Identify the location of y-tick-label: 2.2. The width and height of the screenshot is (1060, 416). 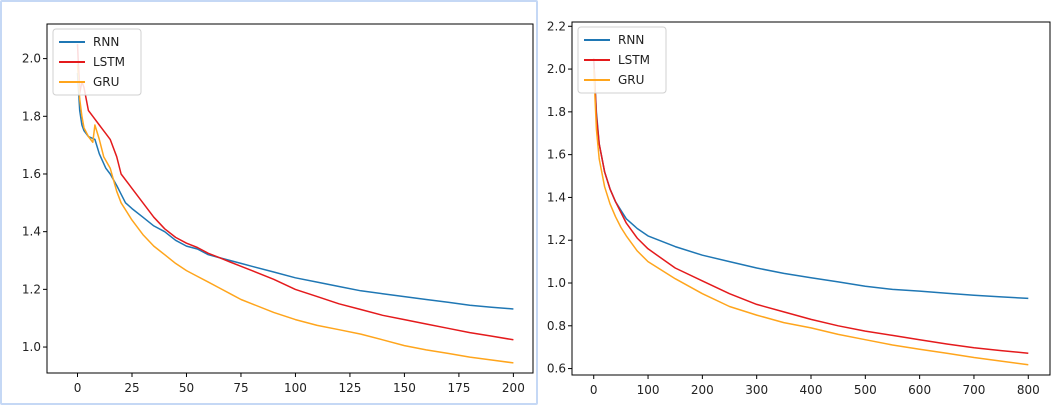
(556, 26).